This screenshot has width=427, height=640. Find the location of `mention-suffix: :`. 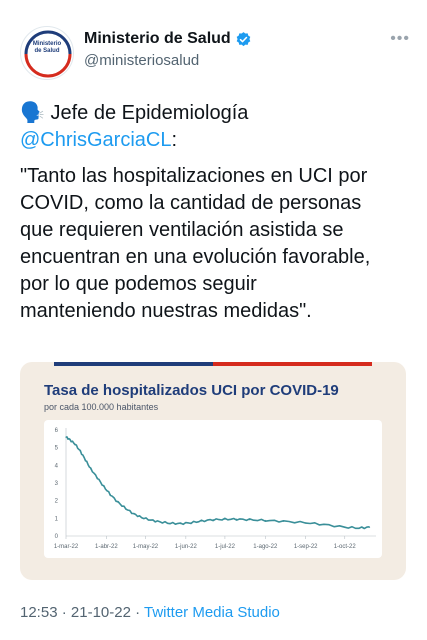

mention-suffix: : is located at coordinates (174, 140).